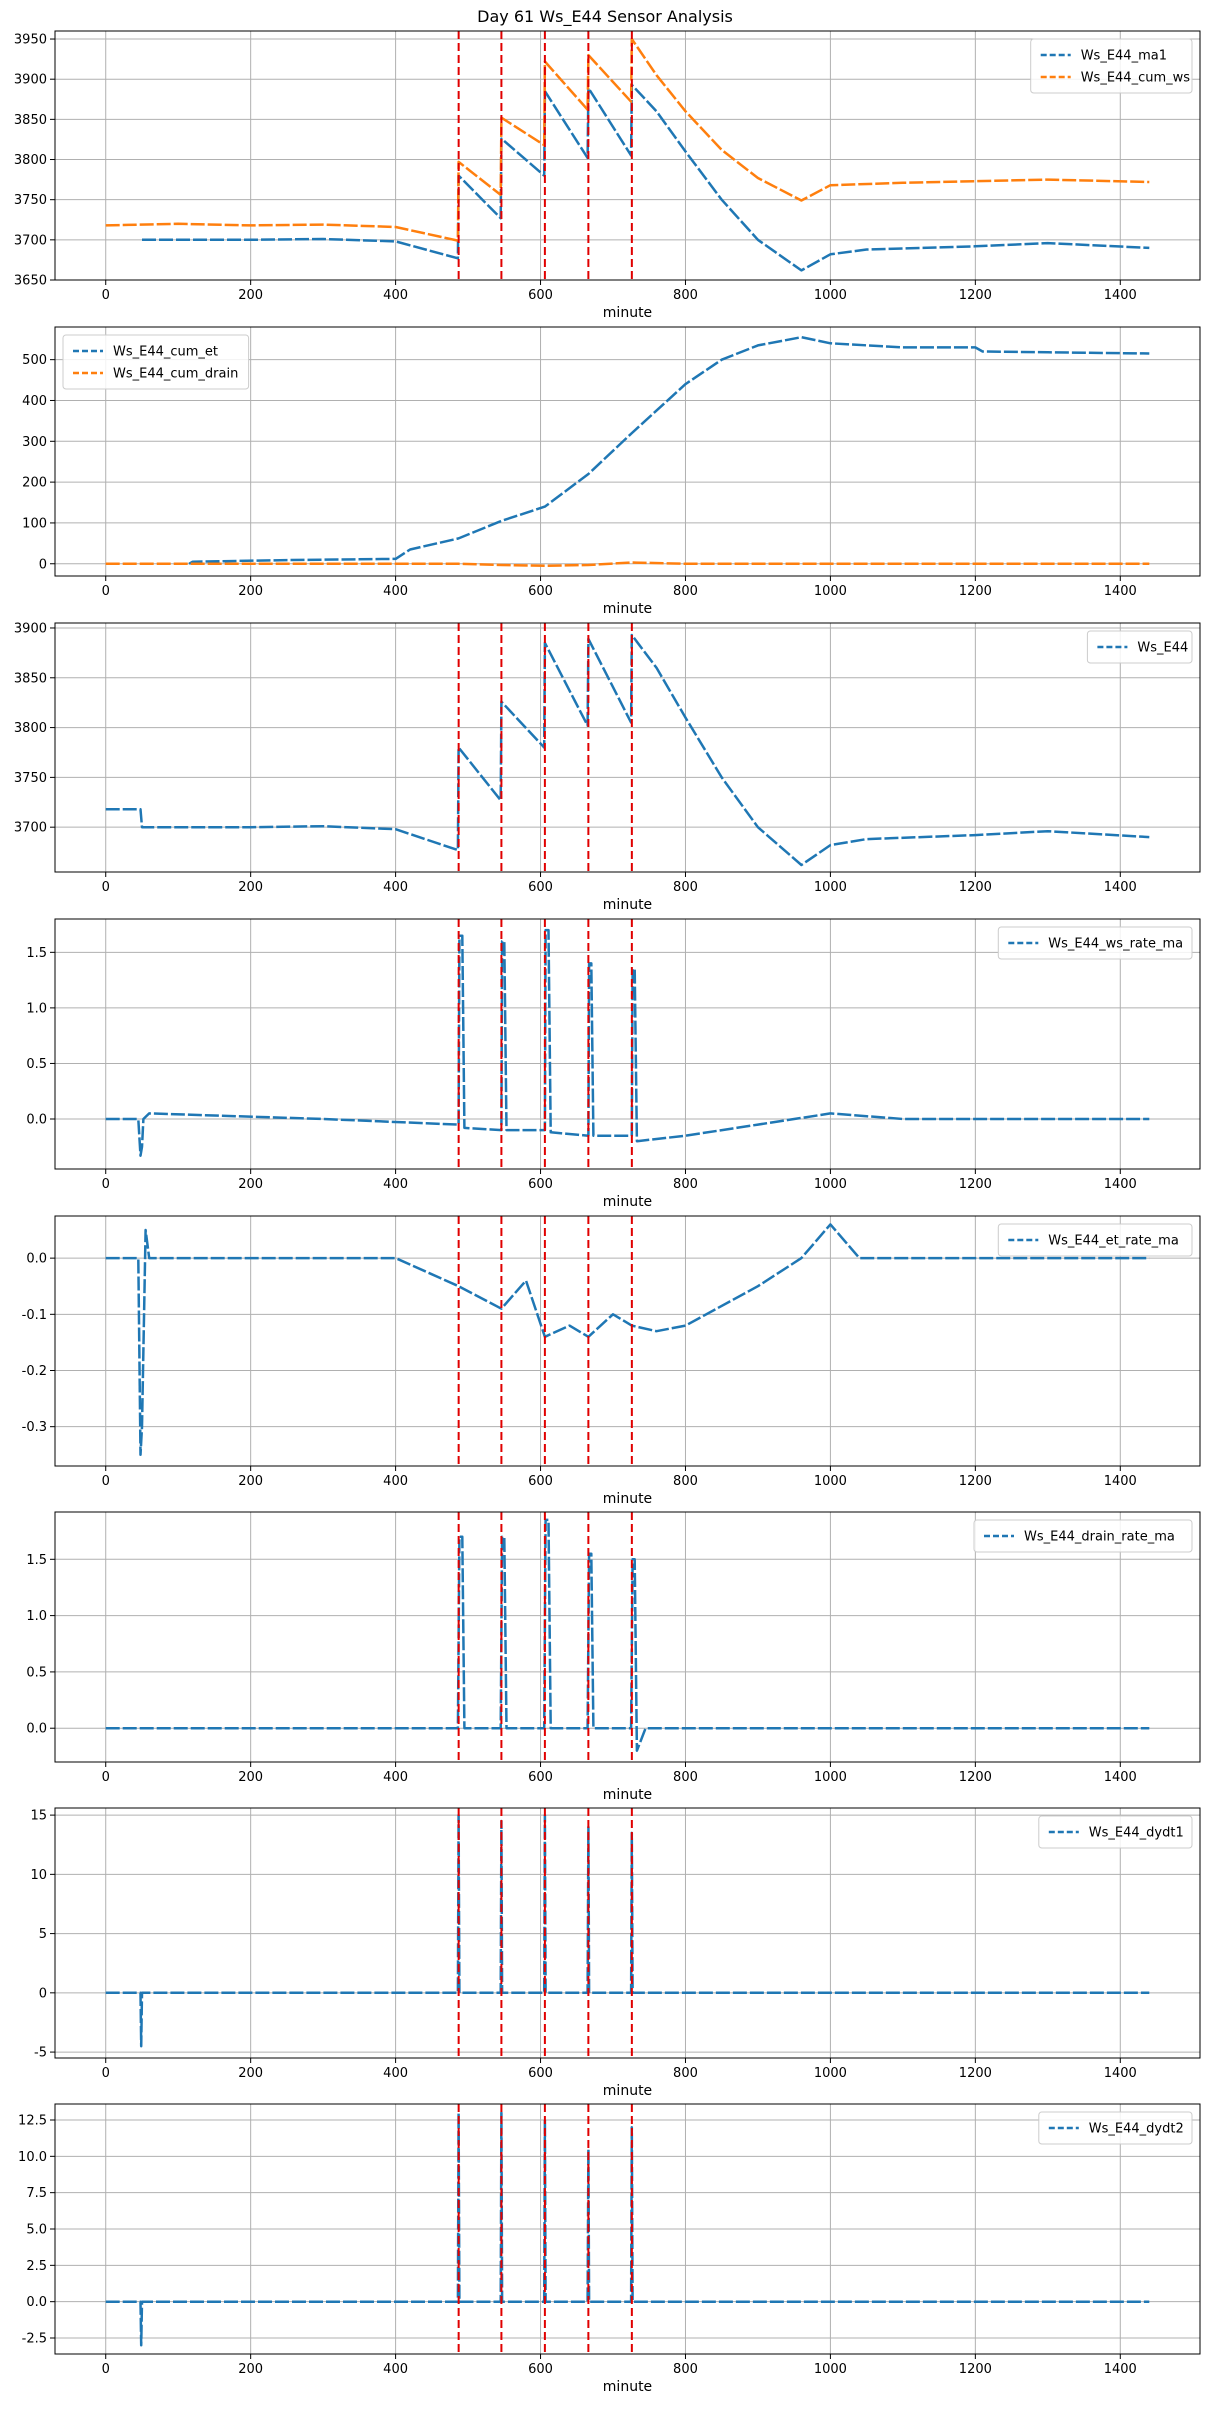  What do you see at coordinates (34, 2339) in the screenshot?
I see `y-tick-label: -2.5` at bounding box center [34, 2339].